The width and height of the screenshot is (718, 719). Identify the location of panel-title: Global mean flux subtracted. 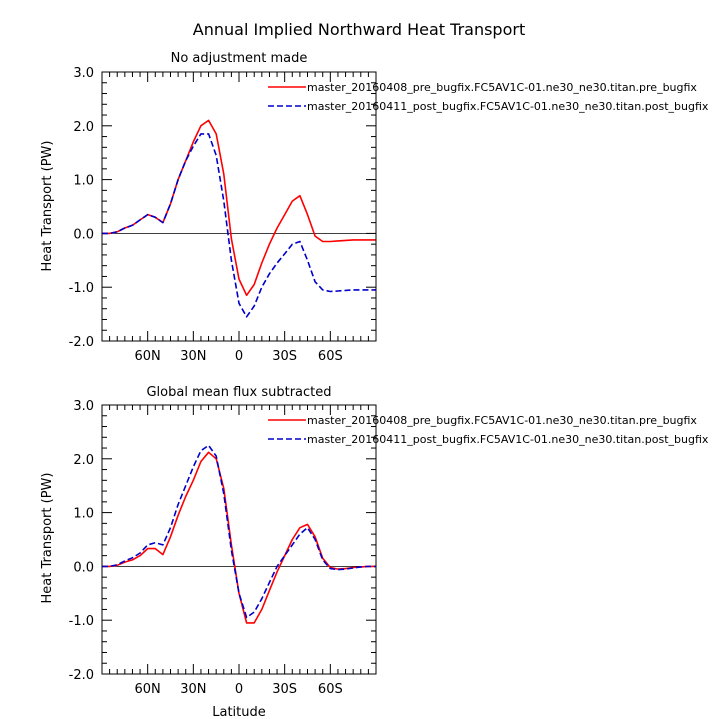
(238, 392).